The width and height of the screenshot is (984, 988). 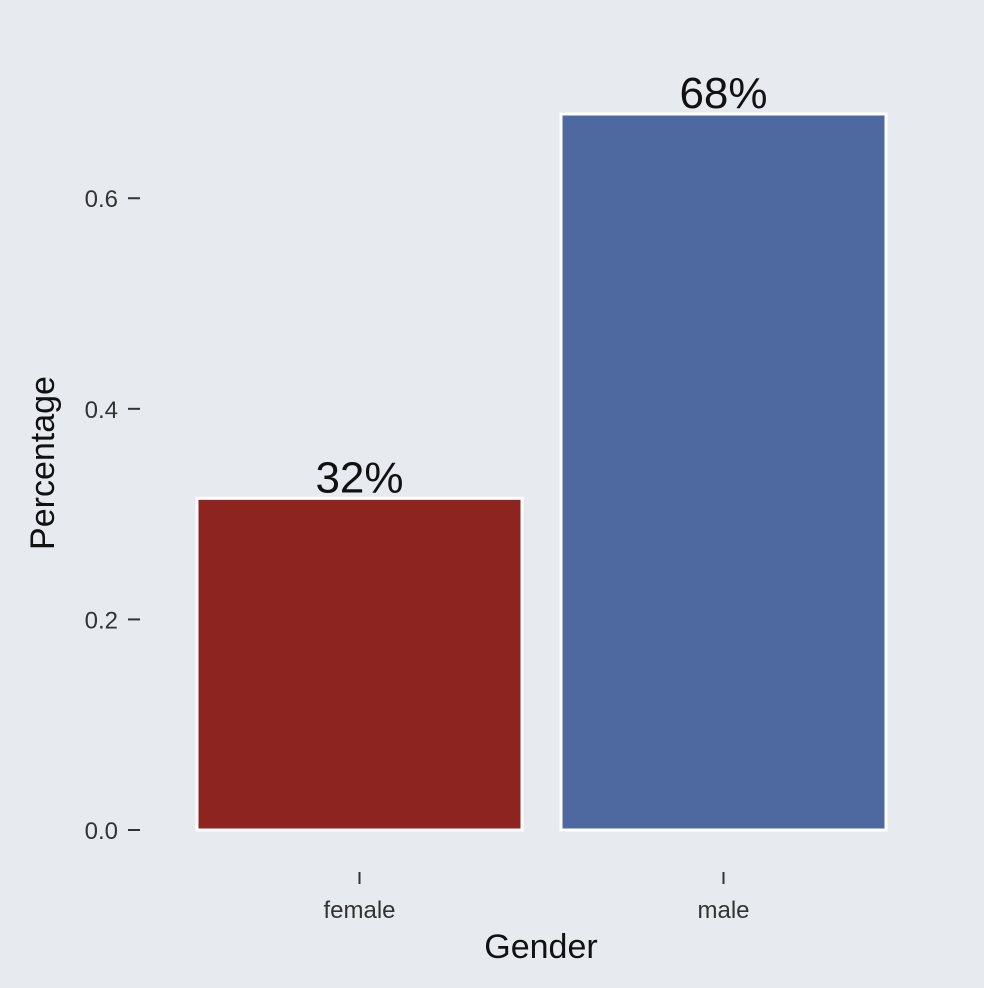 I want to click on y-axis-title: Percentage, so click(x=43, y=463).